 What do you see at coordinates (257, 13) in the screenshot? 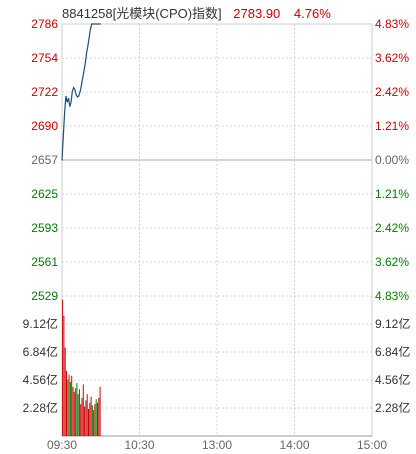
I see `last-price: 2783.90` at bounding box center [257, 13].